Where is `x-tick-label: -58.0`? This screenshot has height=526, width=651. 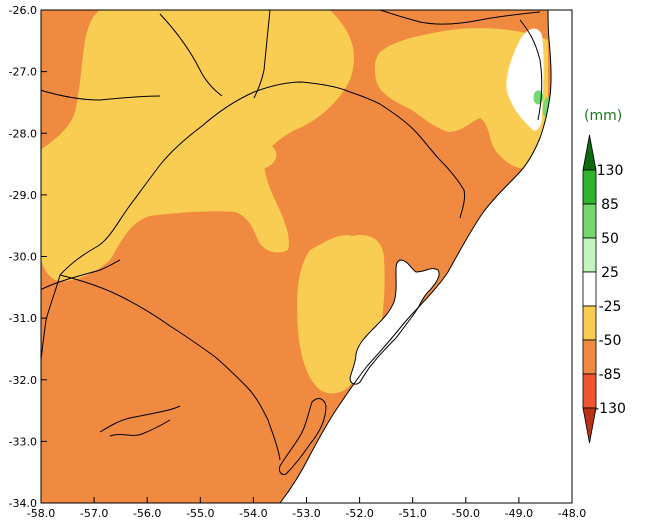 x-tick-label: -58.0 is located at coordinates (41, 513).